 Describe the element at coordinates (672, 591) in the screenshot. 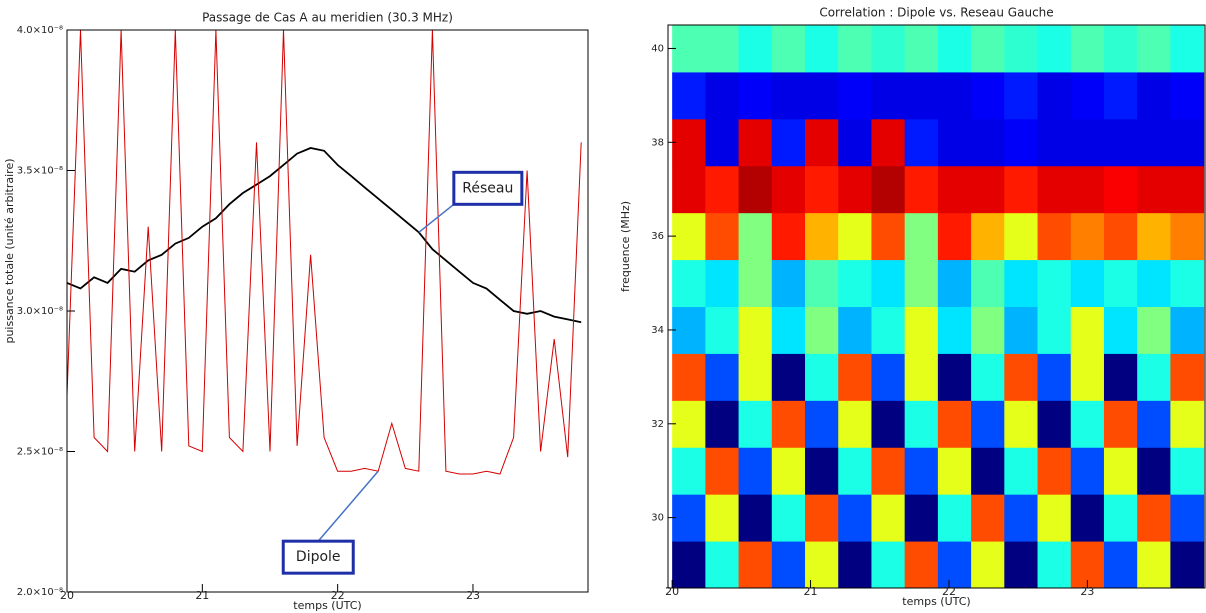

I see `x-tick-label: 20` at that location.